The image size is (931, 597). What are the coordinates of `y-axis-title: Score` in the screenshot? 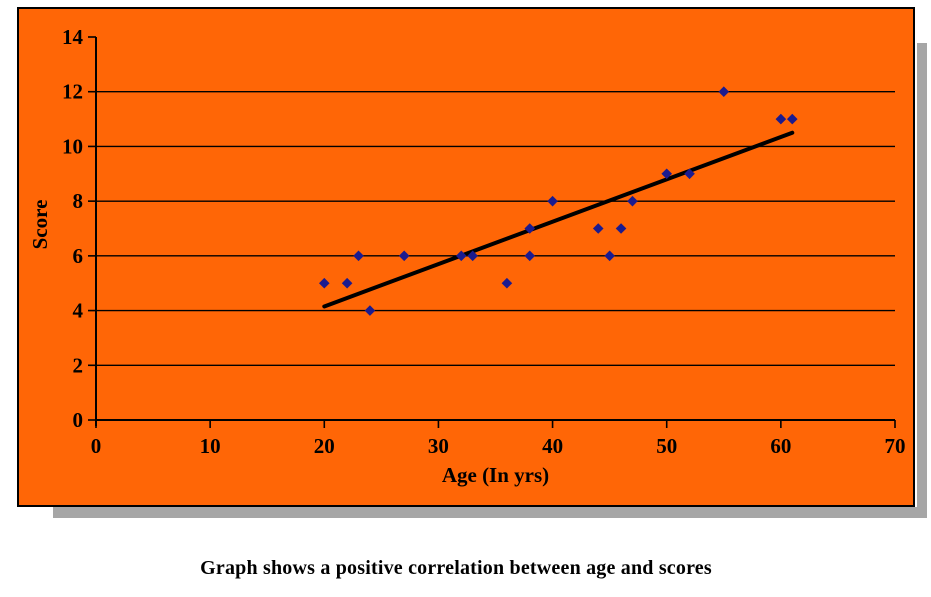 It's located at (40, 225).